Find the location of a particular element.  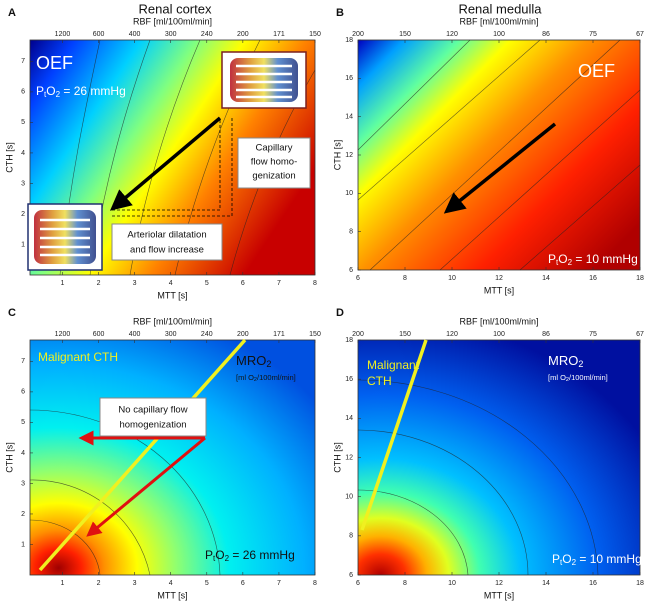

malignant-line is located at coordinates (142, 455).